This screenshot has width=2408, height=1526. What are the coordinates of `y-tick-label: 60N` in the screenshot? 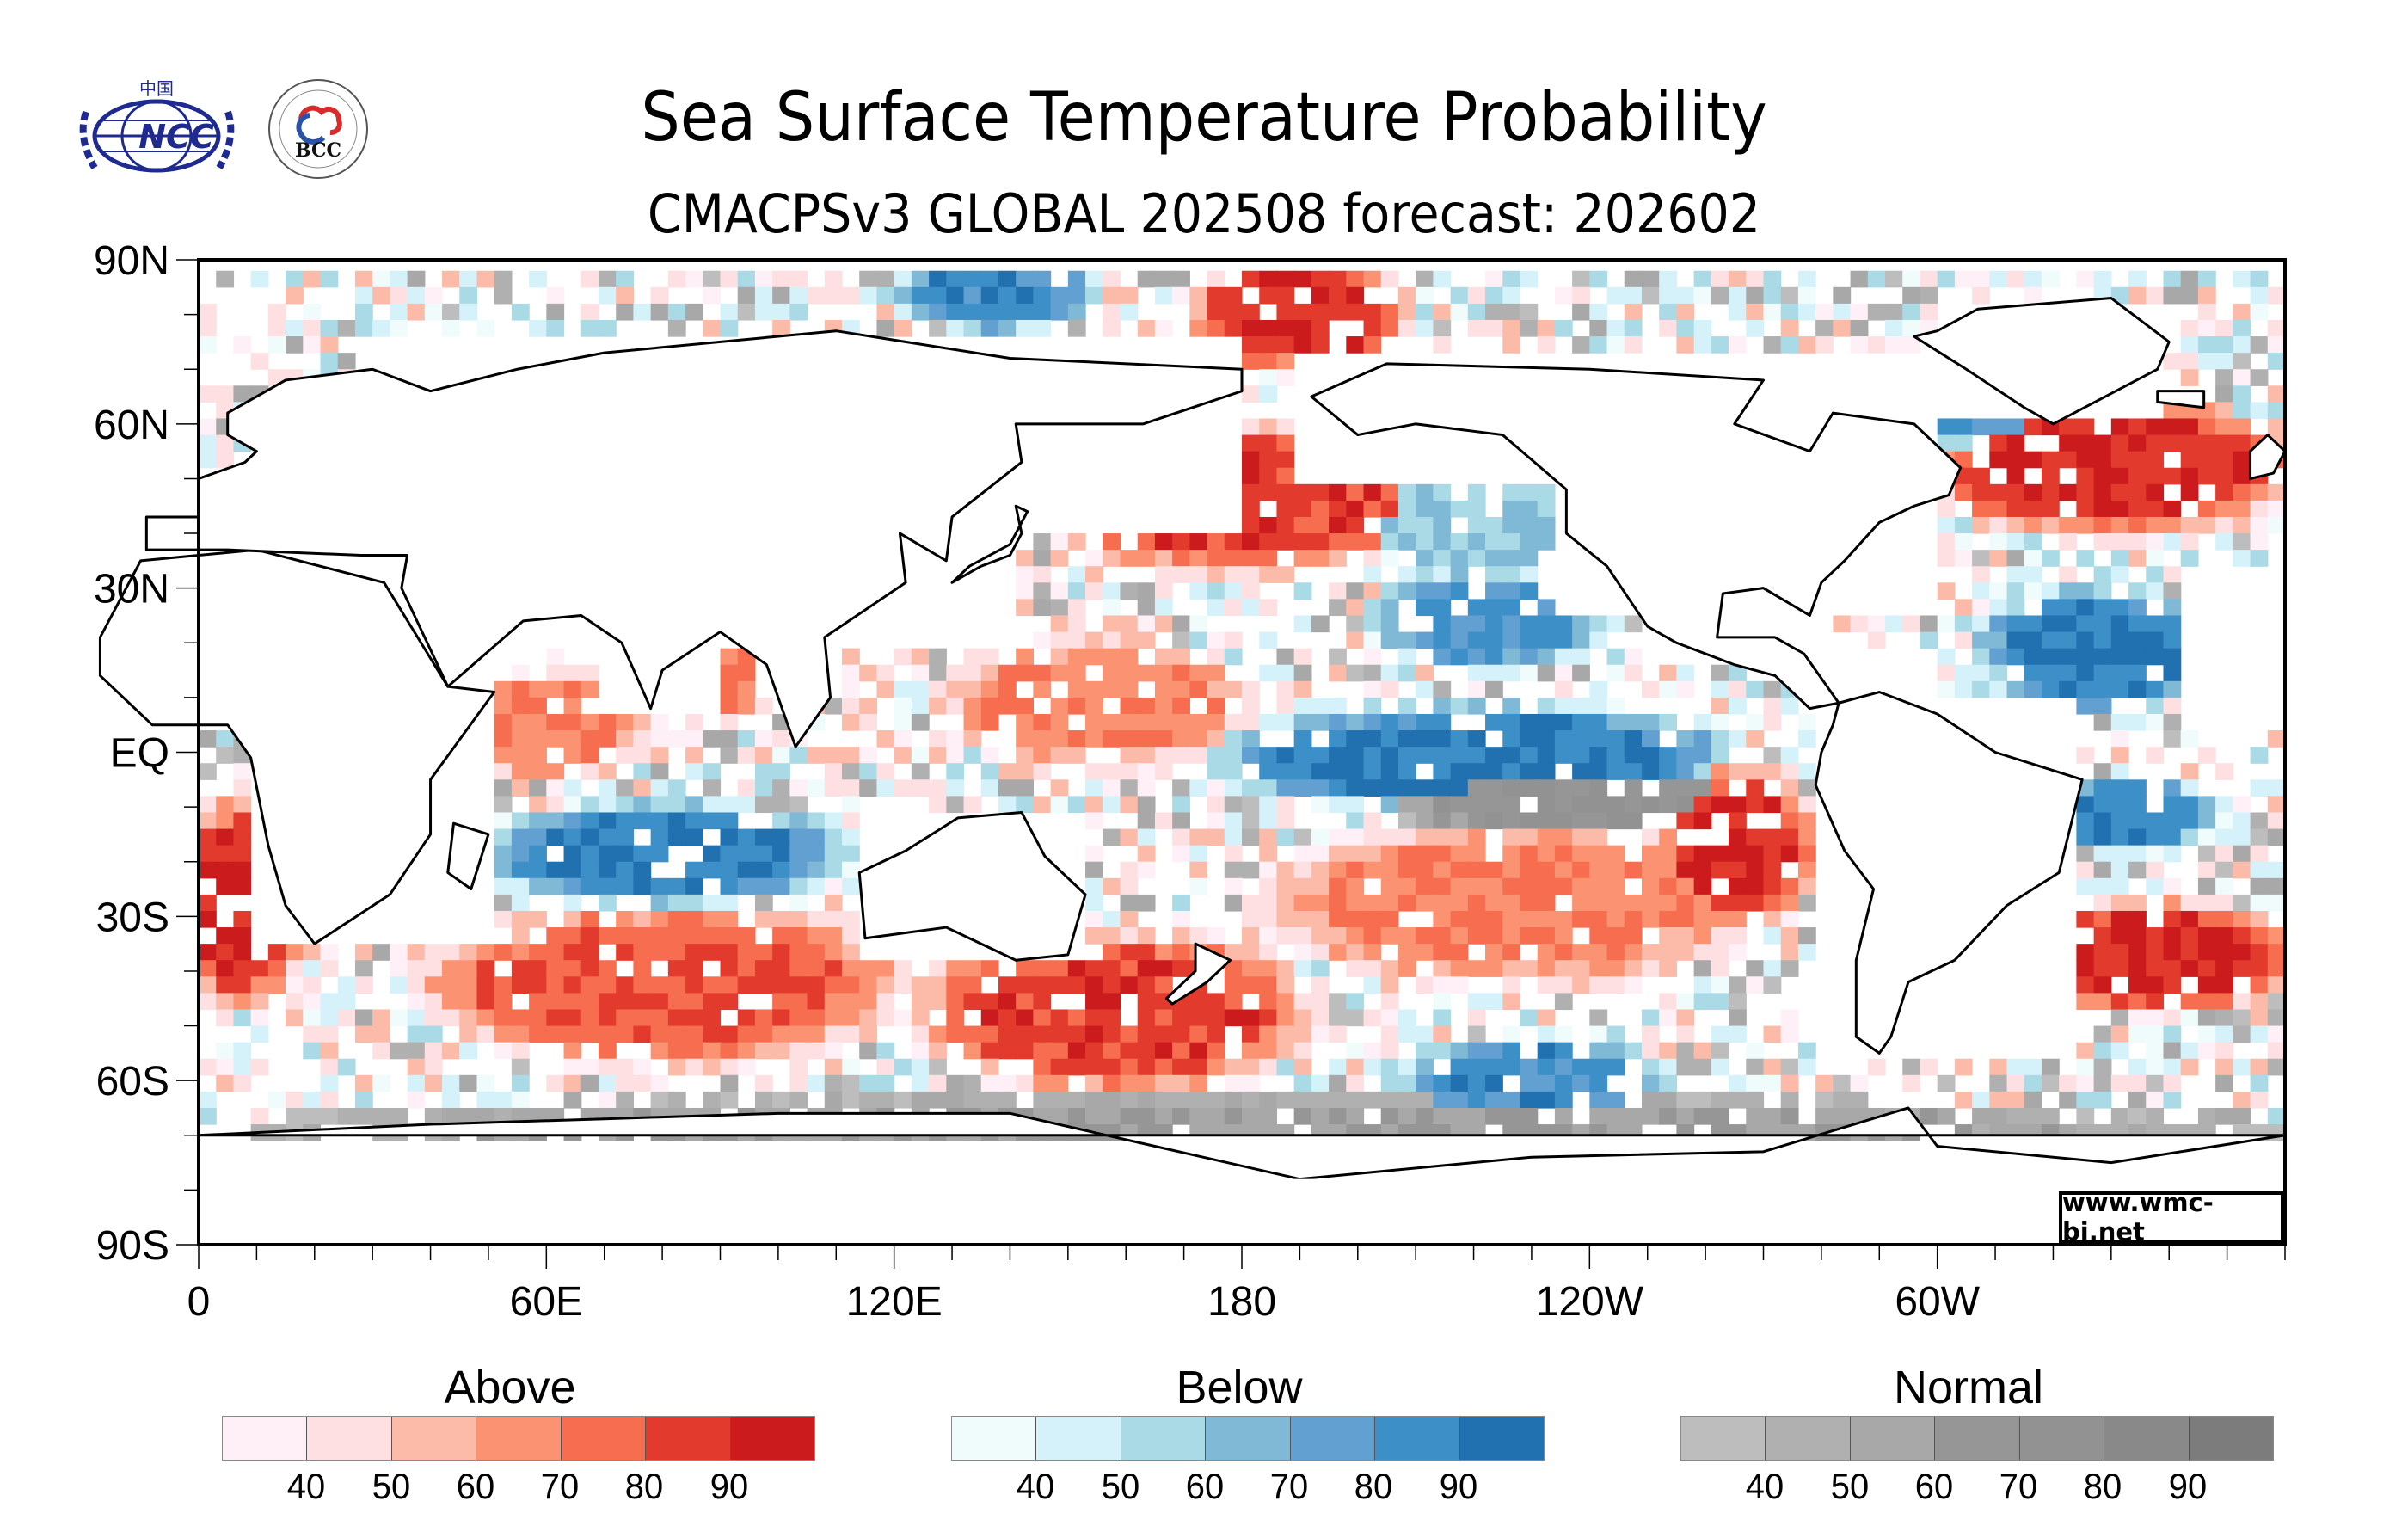 It's located at (132, 426).